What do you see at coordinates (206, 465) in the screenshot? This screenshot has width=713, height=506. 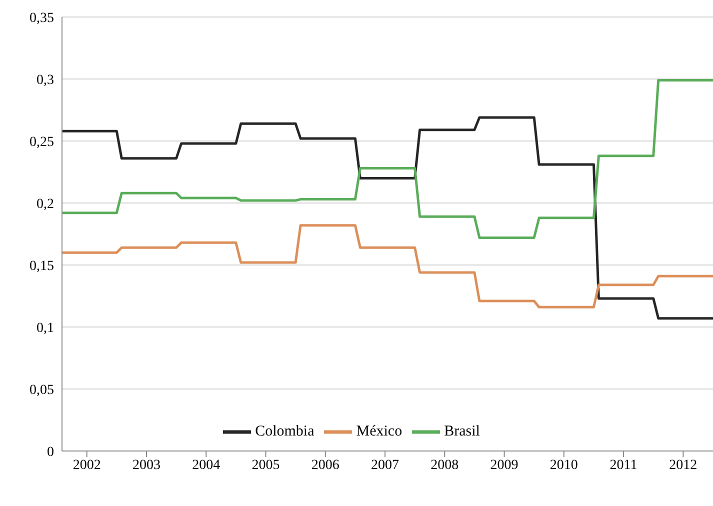 I see `x-tick-label: 2004` at bounding box center [206, 465].